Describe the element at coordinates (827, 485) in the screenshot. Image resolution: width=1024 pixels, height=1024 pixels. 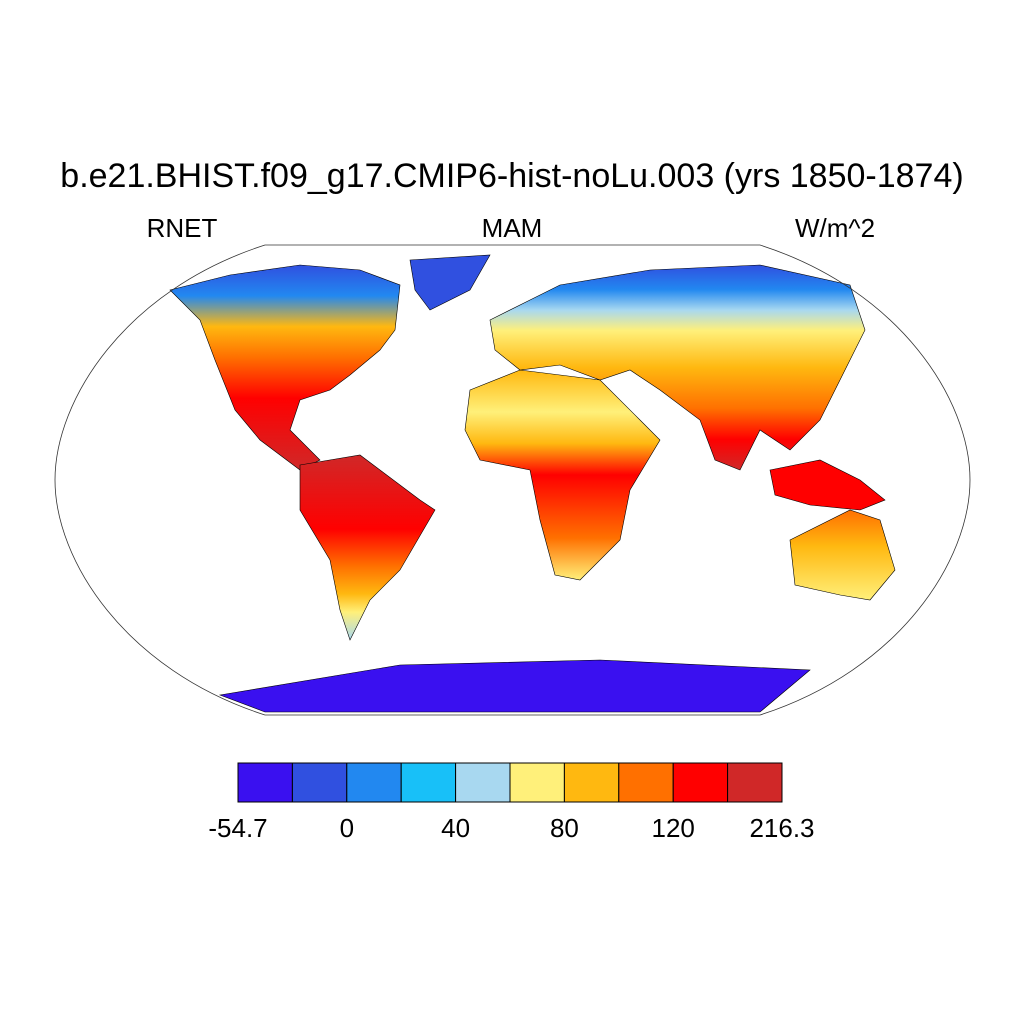
I see `maritime-asia` at that location.